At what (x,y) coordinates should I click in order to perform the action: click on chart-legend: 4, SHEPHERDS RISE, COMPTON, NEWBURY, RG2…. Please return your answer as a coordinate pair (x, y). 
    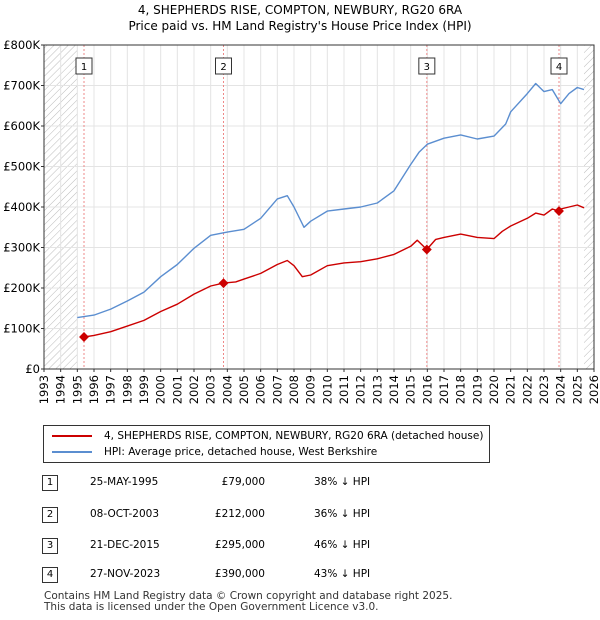
    Looking at the image, I should click on (266, 444).